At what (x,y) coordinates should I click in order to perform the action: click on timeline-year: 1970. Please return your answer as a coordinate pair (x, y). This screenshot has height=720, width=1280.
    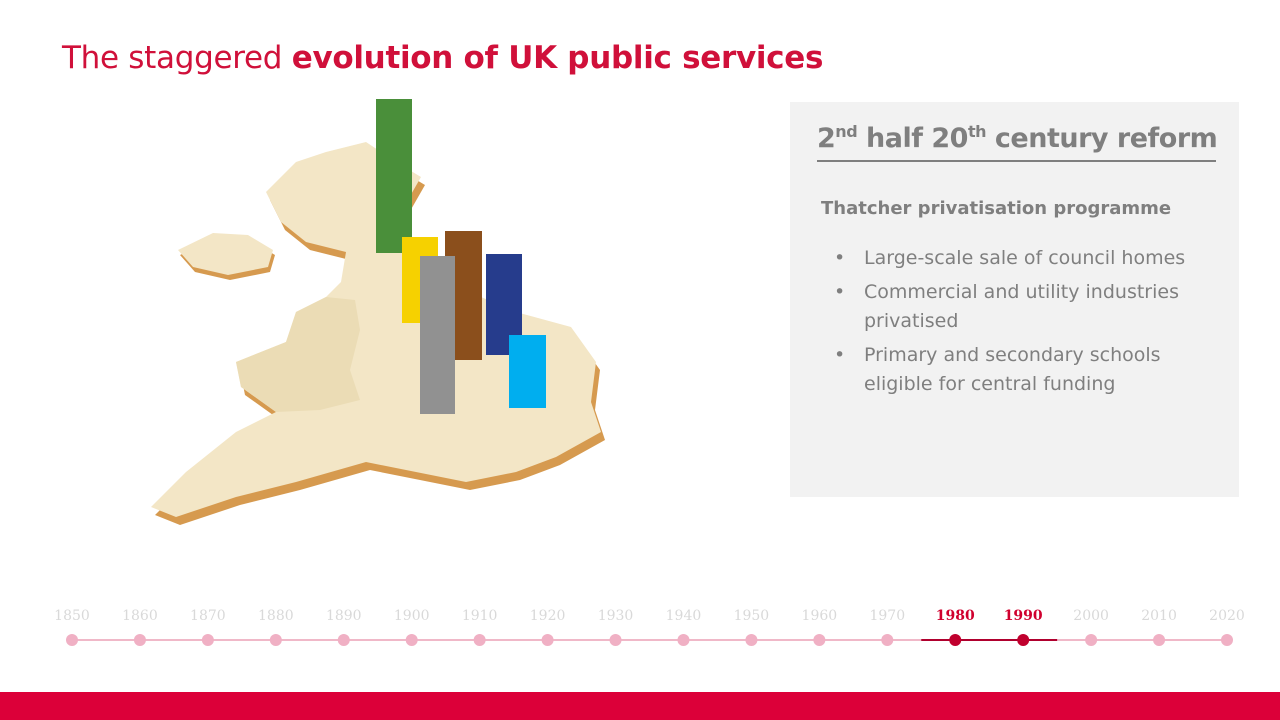
    Looking at the image, I should click on (887, 616).